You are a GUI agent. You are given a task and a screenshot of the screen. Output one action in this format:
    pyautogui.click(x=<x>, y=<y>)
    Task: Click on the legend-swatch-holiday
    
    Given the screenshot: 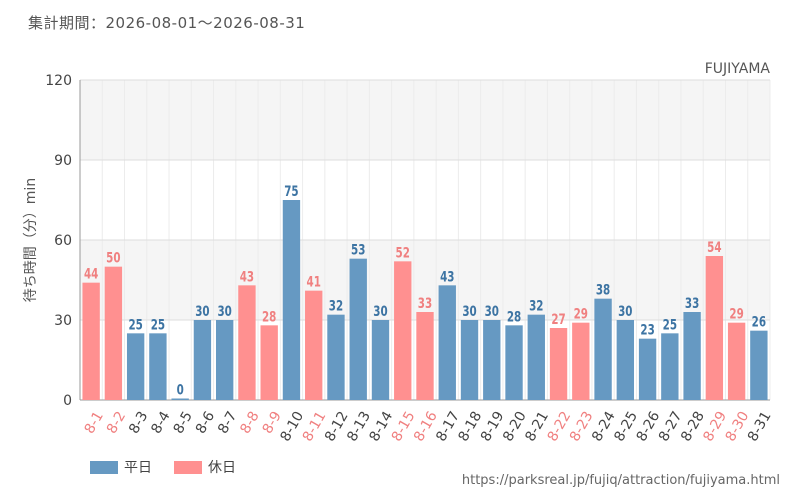 What is the action you would take?
    pyautogui.click(x=188, y=467)
    